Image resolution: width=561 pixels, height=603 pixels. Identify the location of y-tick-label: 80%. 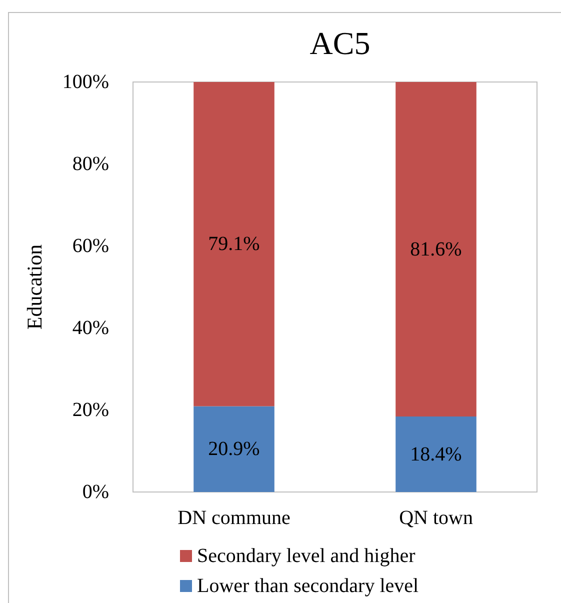
(90, 164).